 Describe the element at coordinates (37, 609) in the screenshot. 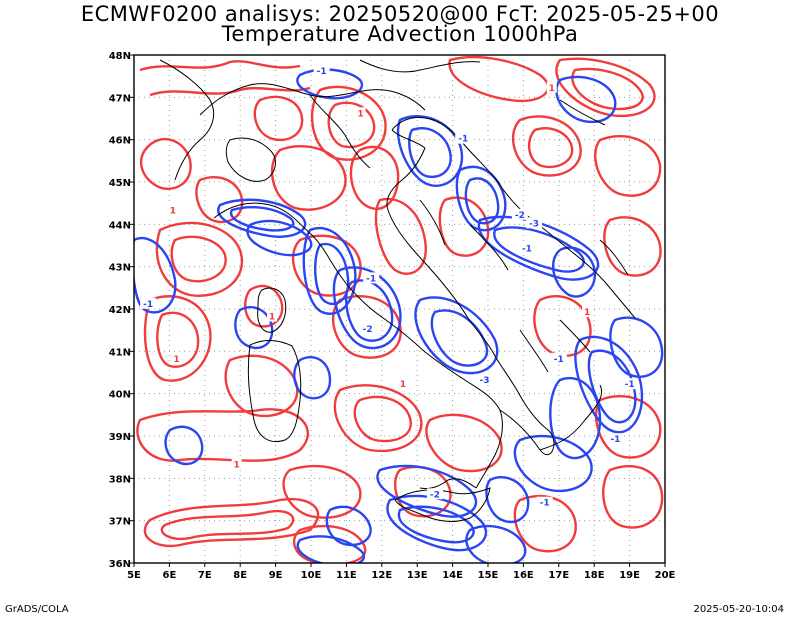

I see `credit-label: GrADS/COLA` at that location.